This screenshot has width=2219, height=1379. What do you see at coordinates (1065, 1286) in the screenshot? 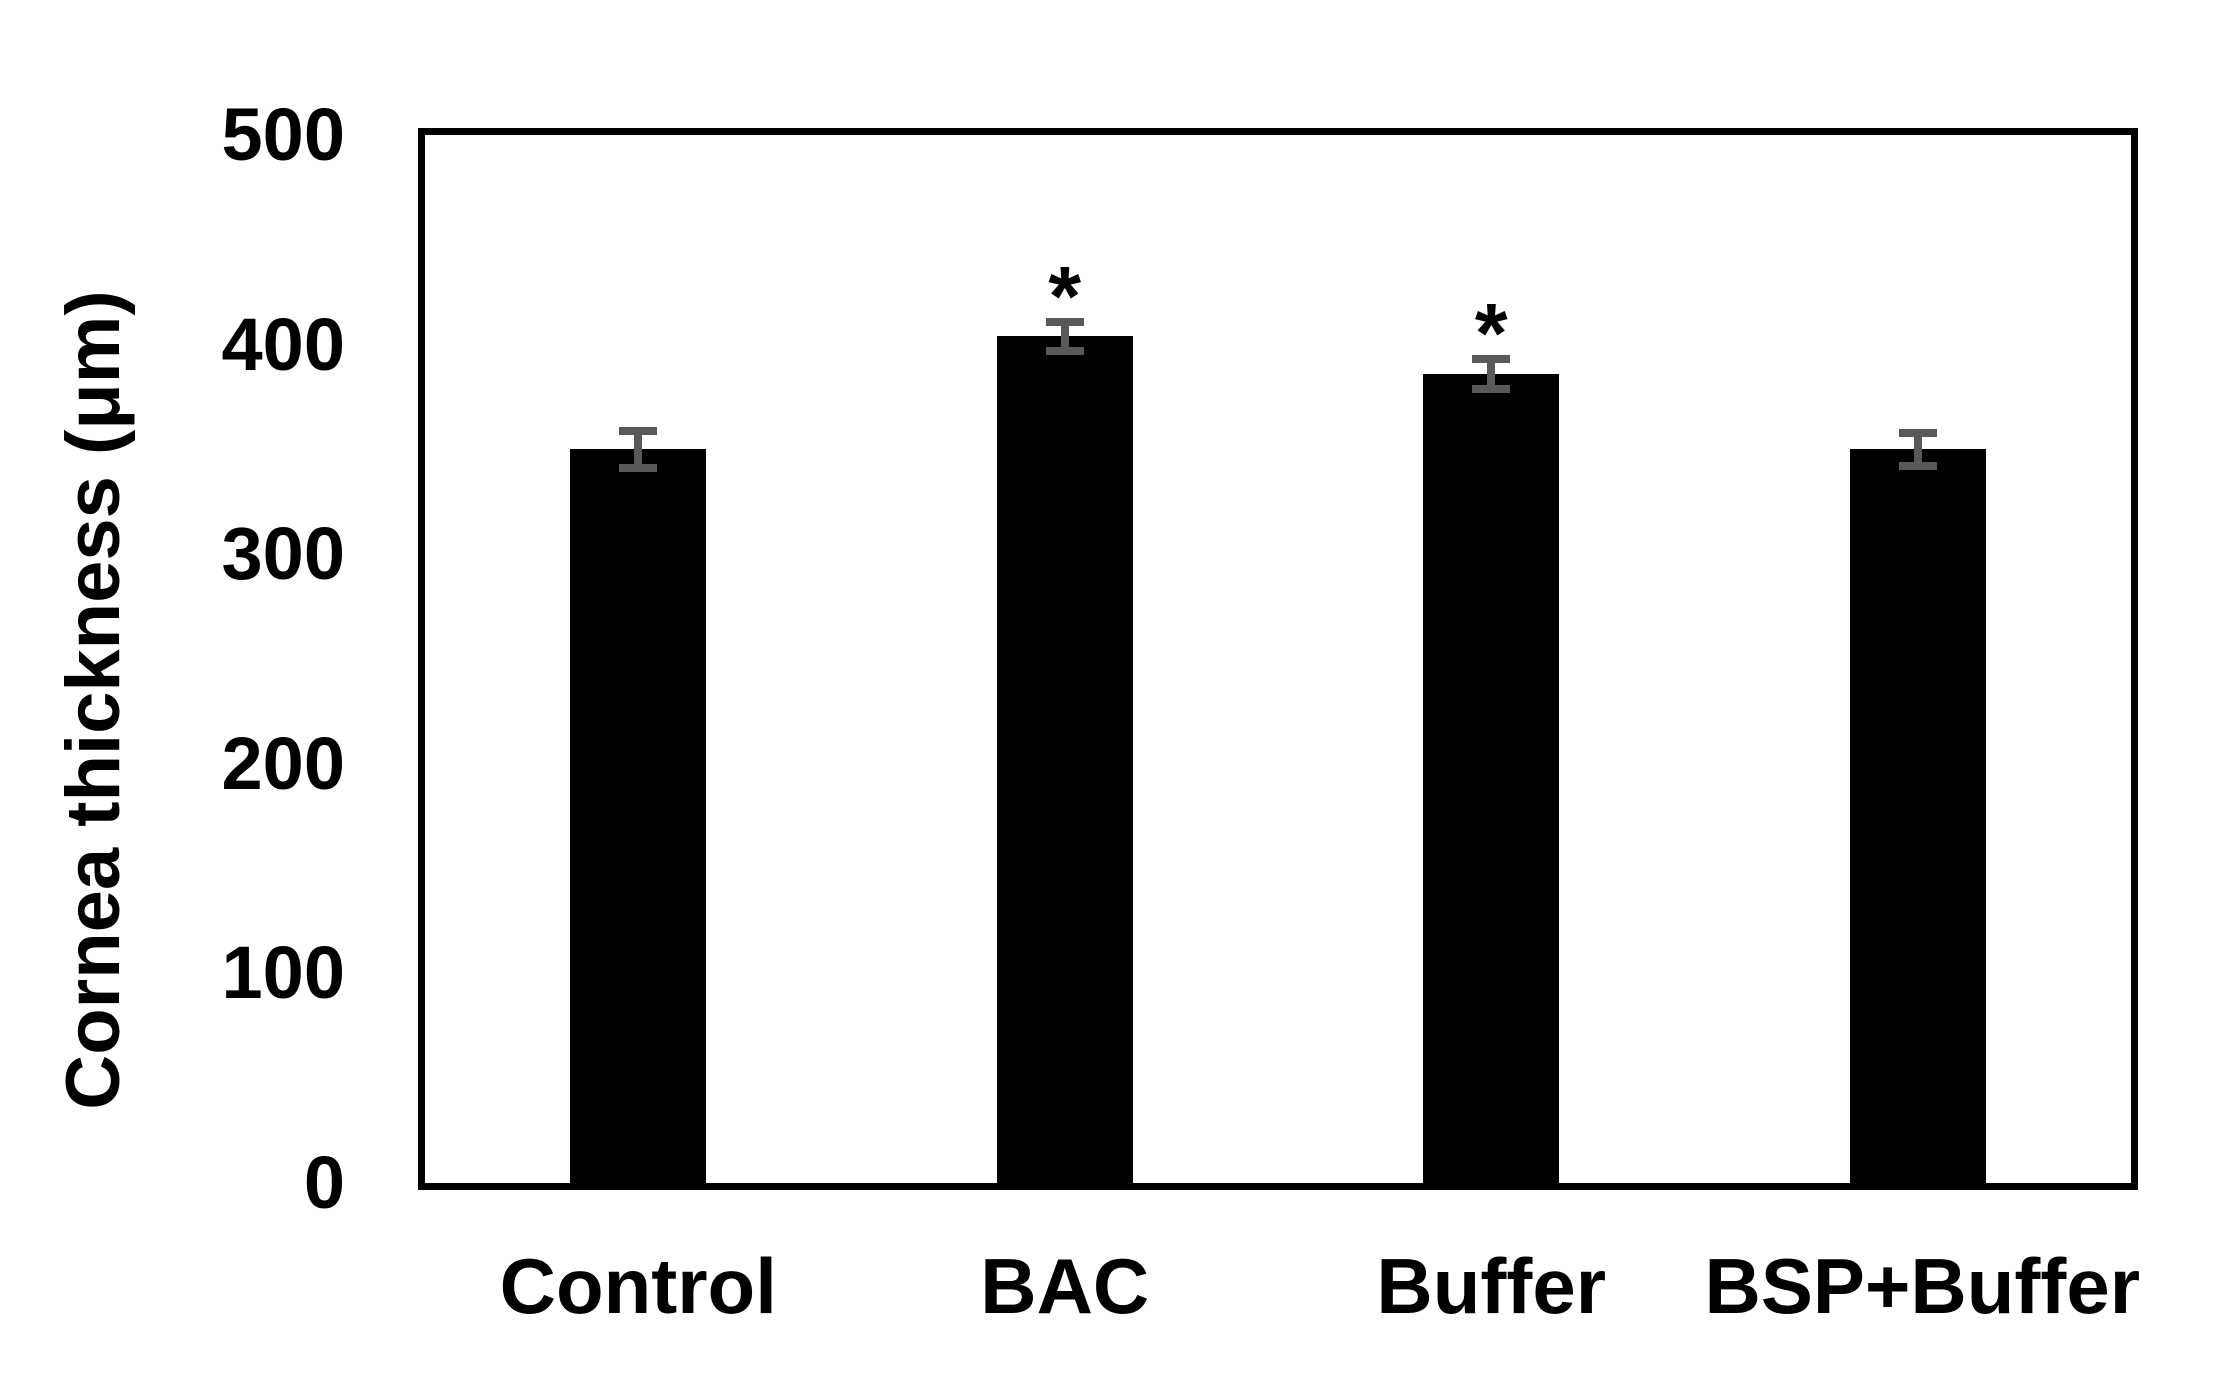
I see `x-axis-category-label: BAC` at bounding box center [1065, 1286].